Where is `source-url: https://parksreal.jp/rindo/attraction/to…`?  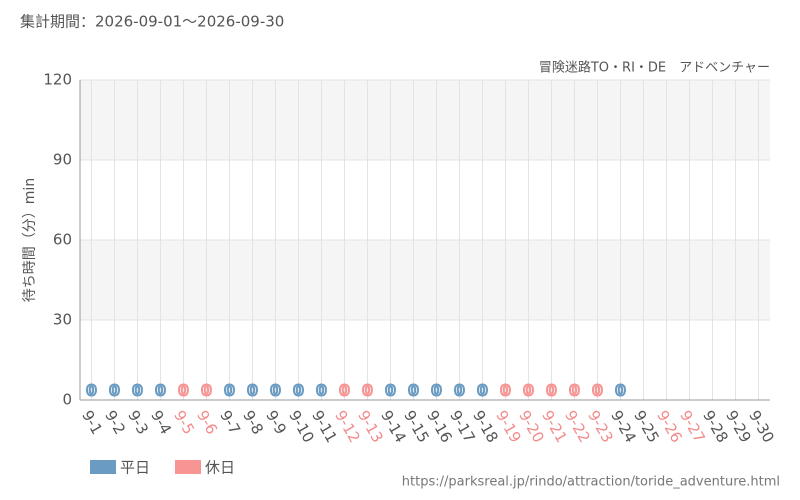 source-url: https://parksreal.jp/rindo/attraction/to… is located at coordinates (591, 482).